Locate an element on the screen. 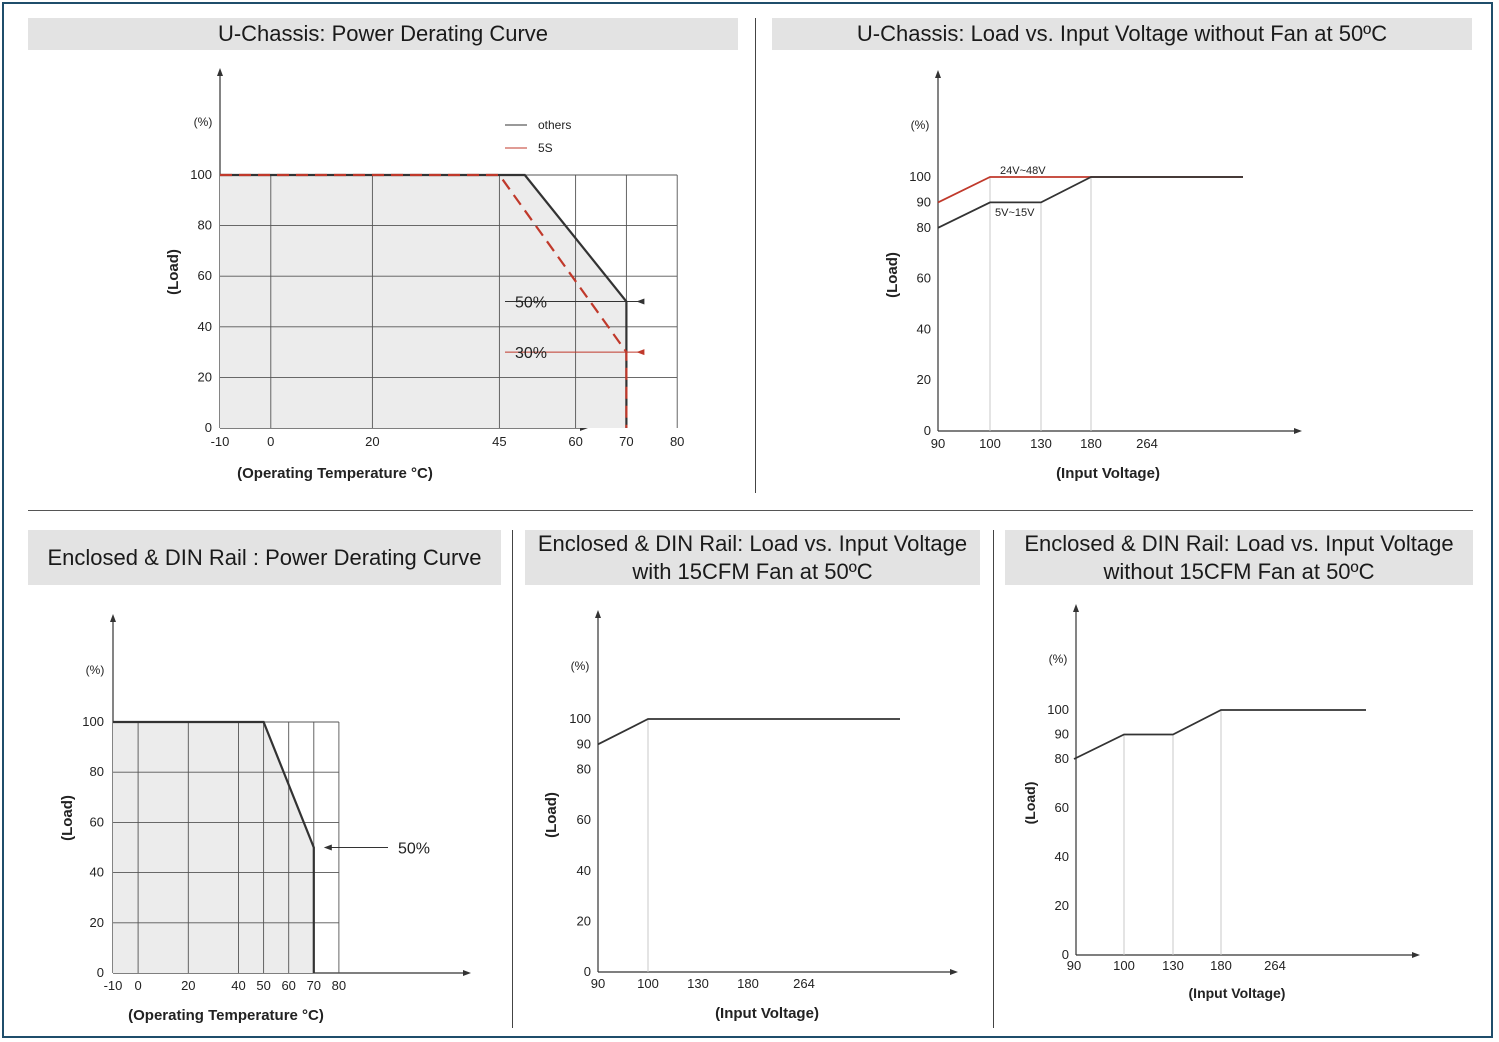  x-tick-label: 45 is located at coordinates (499, 441).